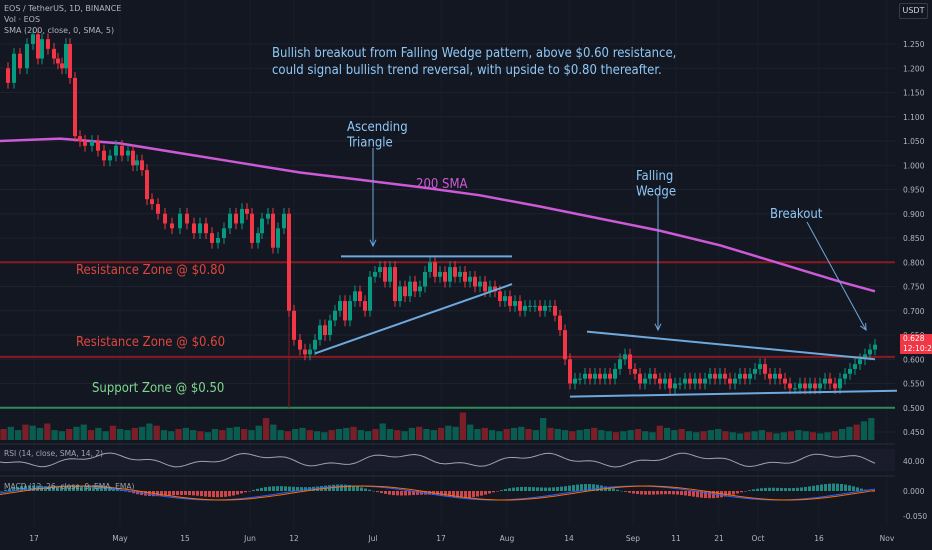 The width and height of the screenshot is (932, 550). Describe the element at coordinates (438, 460) in the screenshot. I see `rsi-line` at that location.